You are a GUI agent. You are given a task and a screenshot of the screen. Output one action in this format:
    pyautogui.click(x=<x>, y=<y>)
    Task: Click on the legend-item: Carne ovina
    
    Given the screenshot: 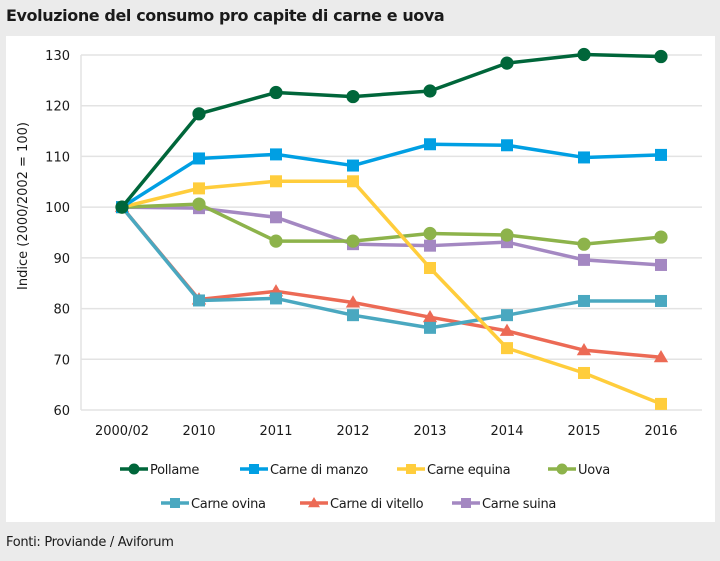 What is the action you would take?
    pyautogui.click(x=213, y=504)
    